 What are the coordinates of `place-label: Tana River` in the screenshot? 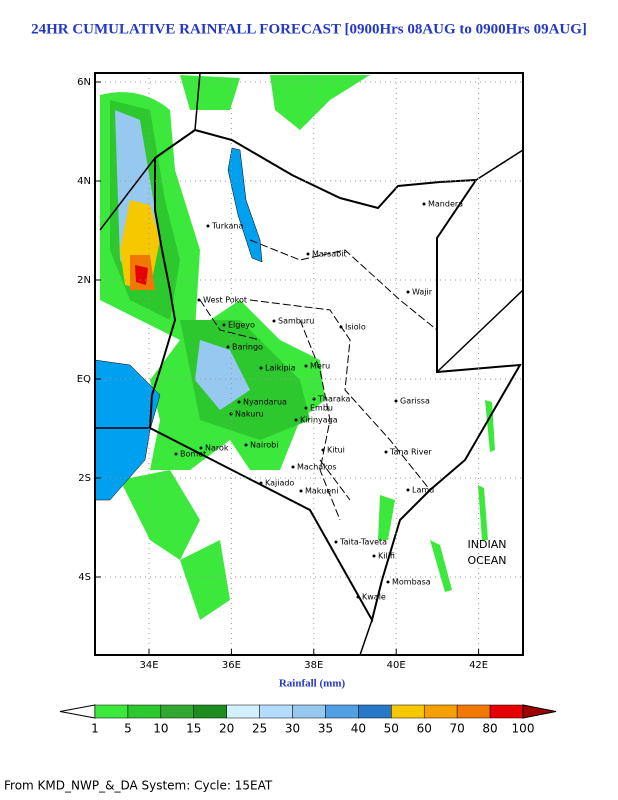 It's located at (410, 452).